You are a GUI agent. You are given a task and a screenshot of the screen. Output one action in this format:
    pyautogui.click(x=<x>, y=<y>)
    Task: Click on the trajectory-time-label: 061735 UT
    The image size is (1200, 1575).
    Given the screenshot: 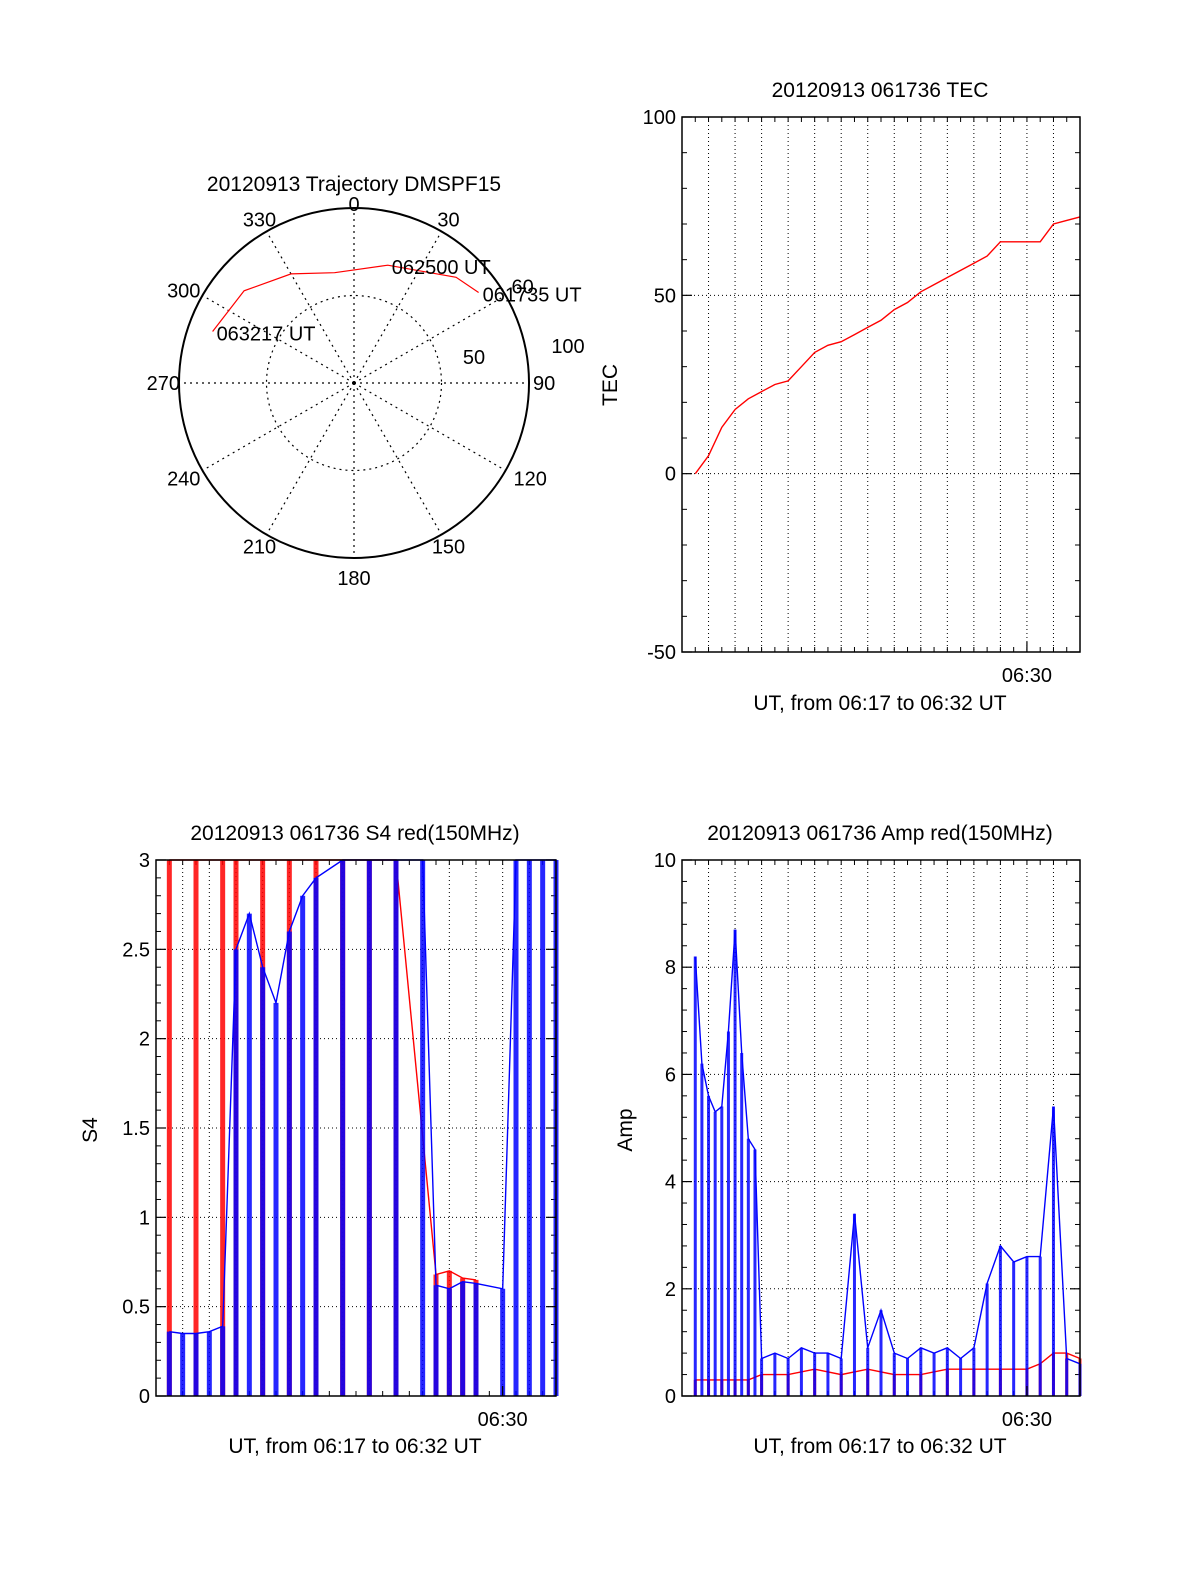 What is the action you would take?
    pyautogui.click(x=532, y=295)
    